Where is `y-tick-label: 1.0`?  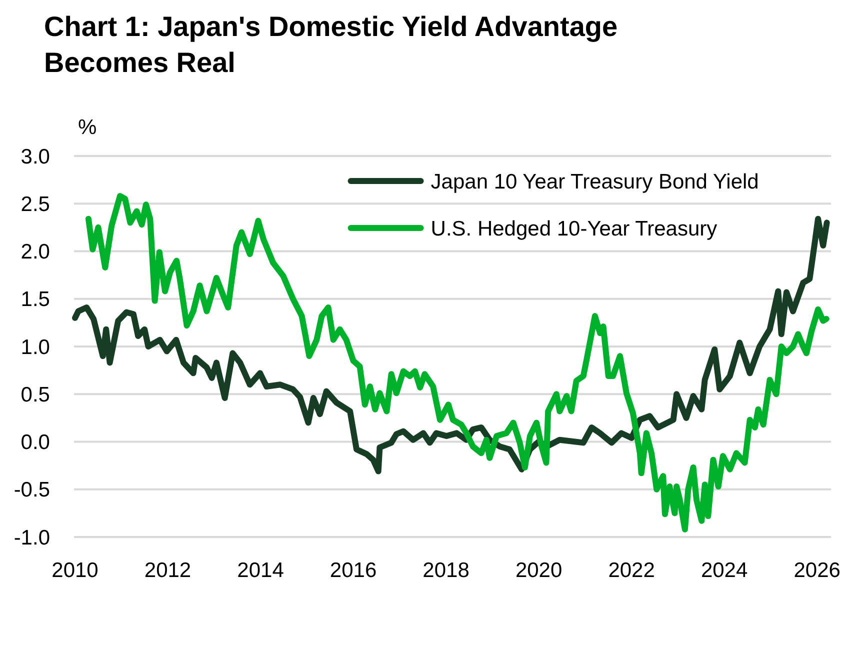 y-tick-label: 1.0 is located at coordinates (35, 347).